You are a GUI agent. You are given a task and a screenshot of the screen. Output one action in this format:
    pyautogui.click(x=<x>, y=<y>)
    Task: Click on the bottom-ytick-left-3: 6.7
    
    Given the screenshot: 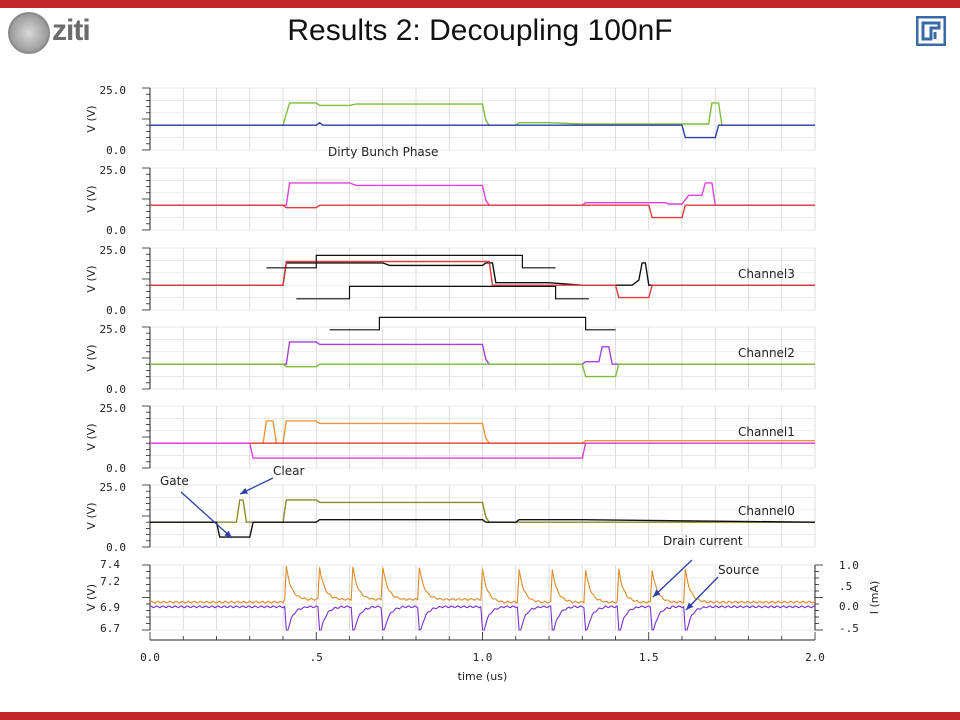 What is the action you would take?
    pyautogui.click(x=110, y=628)
    